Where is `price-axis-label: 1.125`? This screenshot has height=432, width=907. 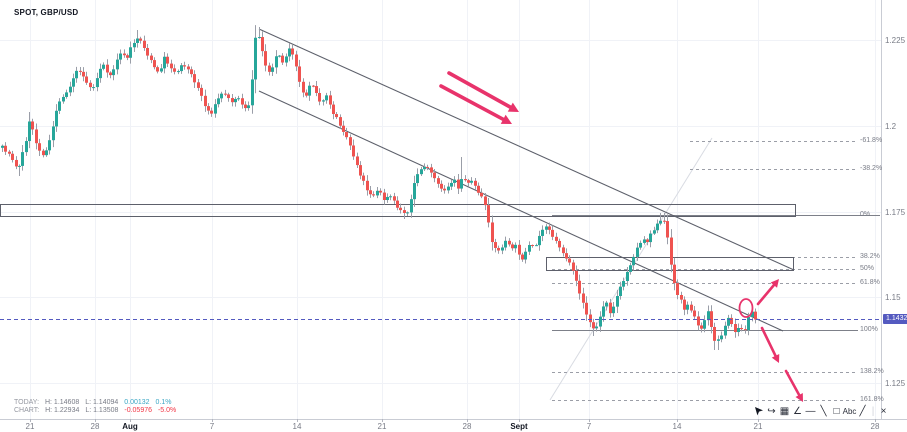
price-axis-label: 1.125 is located at coordinates (895, 383).